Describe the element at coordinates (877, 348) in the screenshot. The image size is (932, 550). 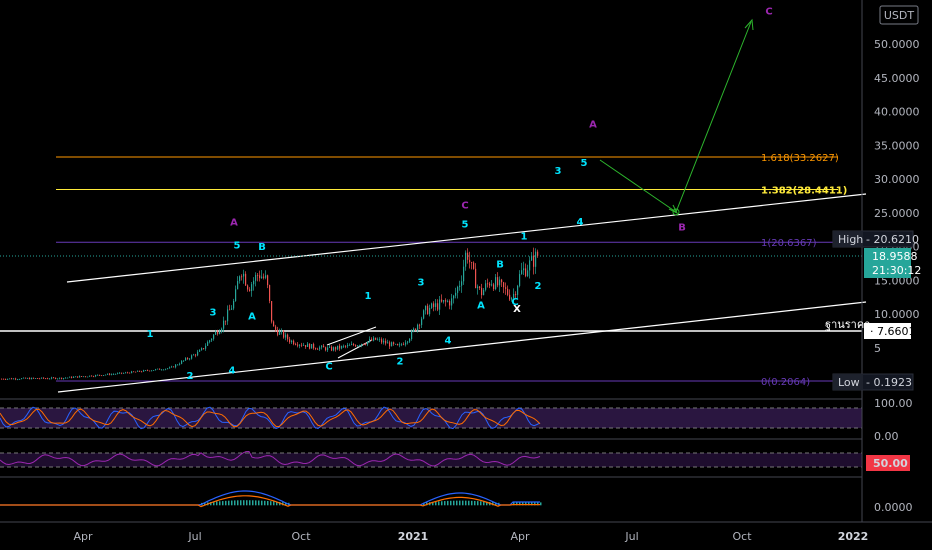
I see `price-tick: 5` at that location.